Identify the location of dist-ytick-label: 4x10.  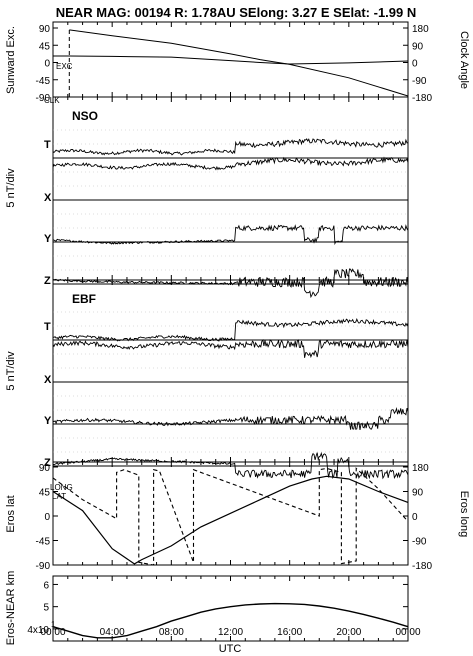
(38, 630).